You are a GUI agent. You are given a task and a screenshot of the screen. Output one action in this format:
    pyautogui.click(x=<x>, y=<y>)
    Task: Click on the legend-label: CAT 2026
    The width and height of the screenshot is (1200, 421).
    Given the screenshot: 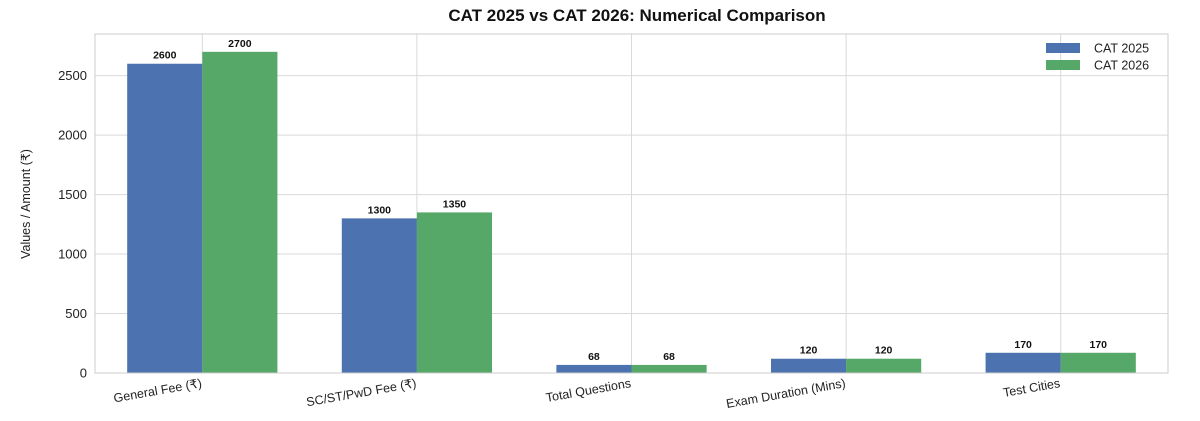 What is the action you would take?
    pyautogui.click(x=1121, y=66)
    